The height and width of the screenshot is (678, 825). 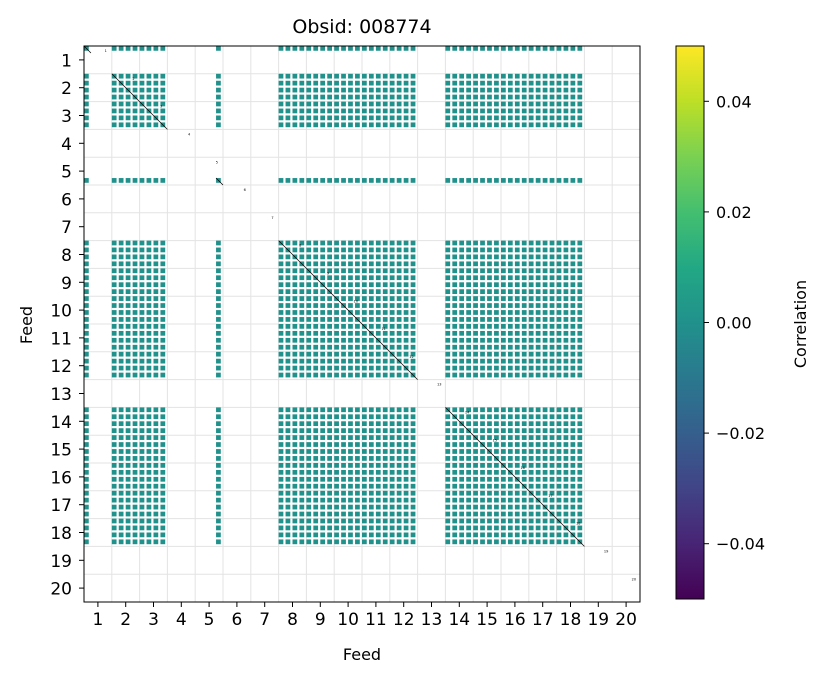 I want to click on y-axis-label: Feed, so click(x=26, y=325).